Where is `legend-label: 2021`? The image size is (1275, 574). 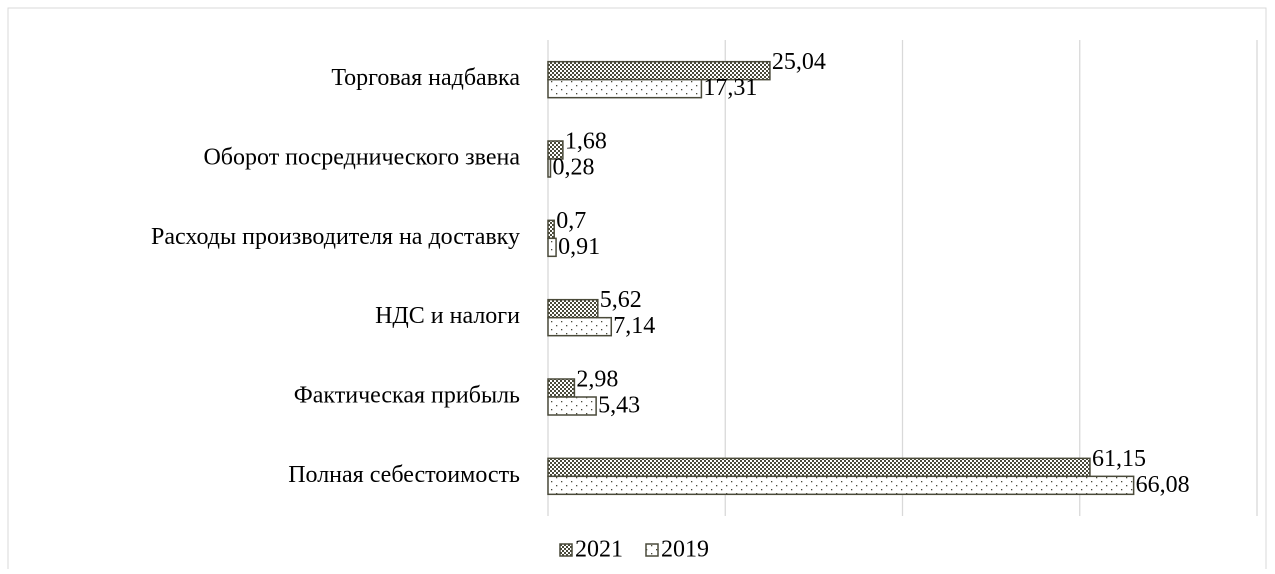
legend-label: 2021 is located at coordinates (599, 550).